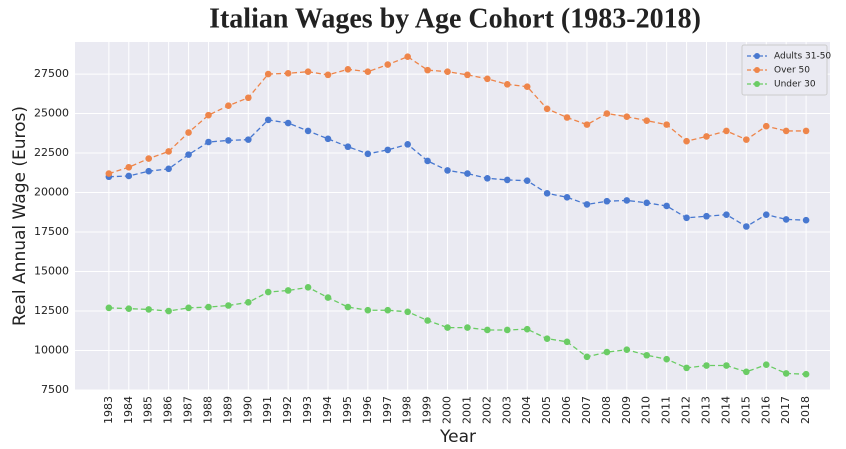 Image resolution: width=846 pixels, height=449 pixels. What do you see at coordinates (506, 410) in the screenshot?
I see `x-tick-label: 2003` at bounding box center [506, 410].